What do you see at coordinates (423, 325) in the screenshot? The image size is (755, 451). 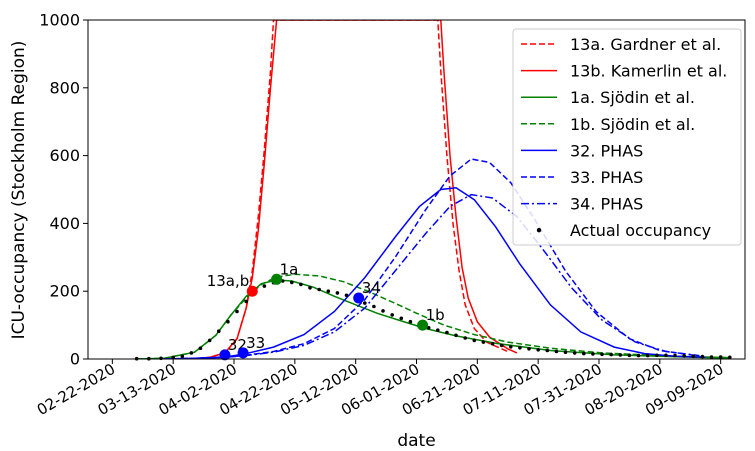 I see `marker-point-1b` at bounding box center [423, 325].